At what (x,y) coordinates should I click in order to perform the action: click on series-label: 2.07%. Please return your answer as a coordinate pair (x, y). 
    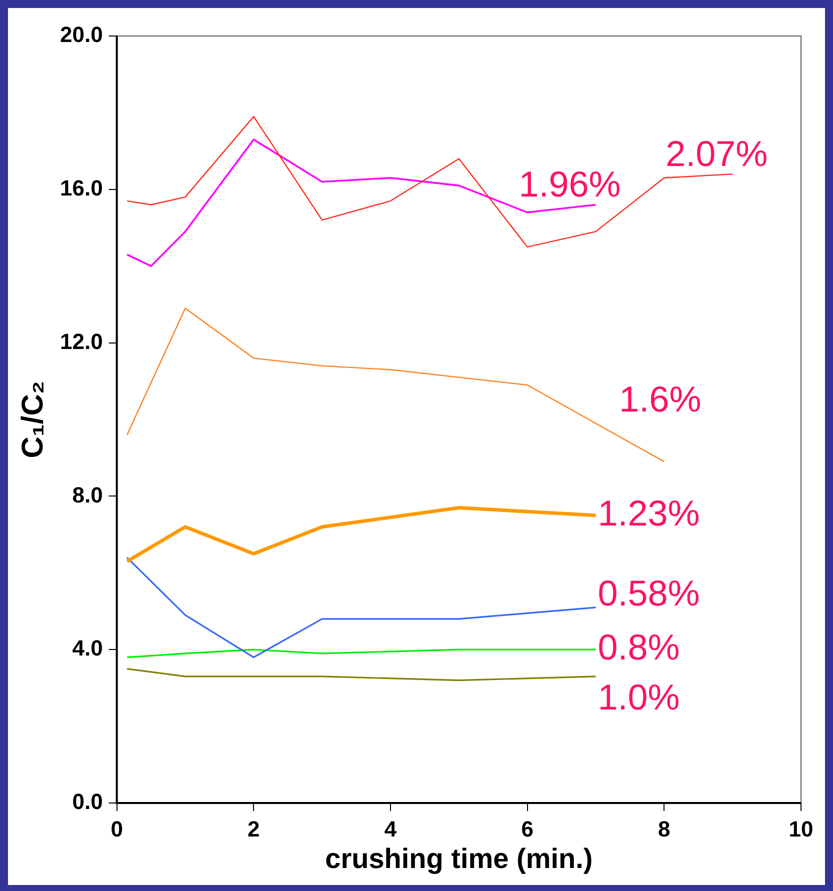
    Looking at the image, I should click on (717, 153).